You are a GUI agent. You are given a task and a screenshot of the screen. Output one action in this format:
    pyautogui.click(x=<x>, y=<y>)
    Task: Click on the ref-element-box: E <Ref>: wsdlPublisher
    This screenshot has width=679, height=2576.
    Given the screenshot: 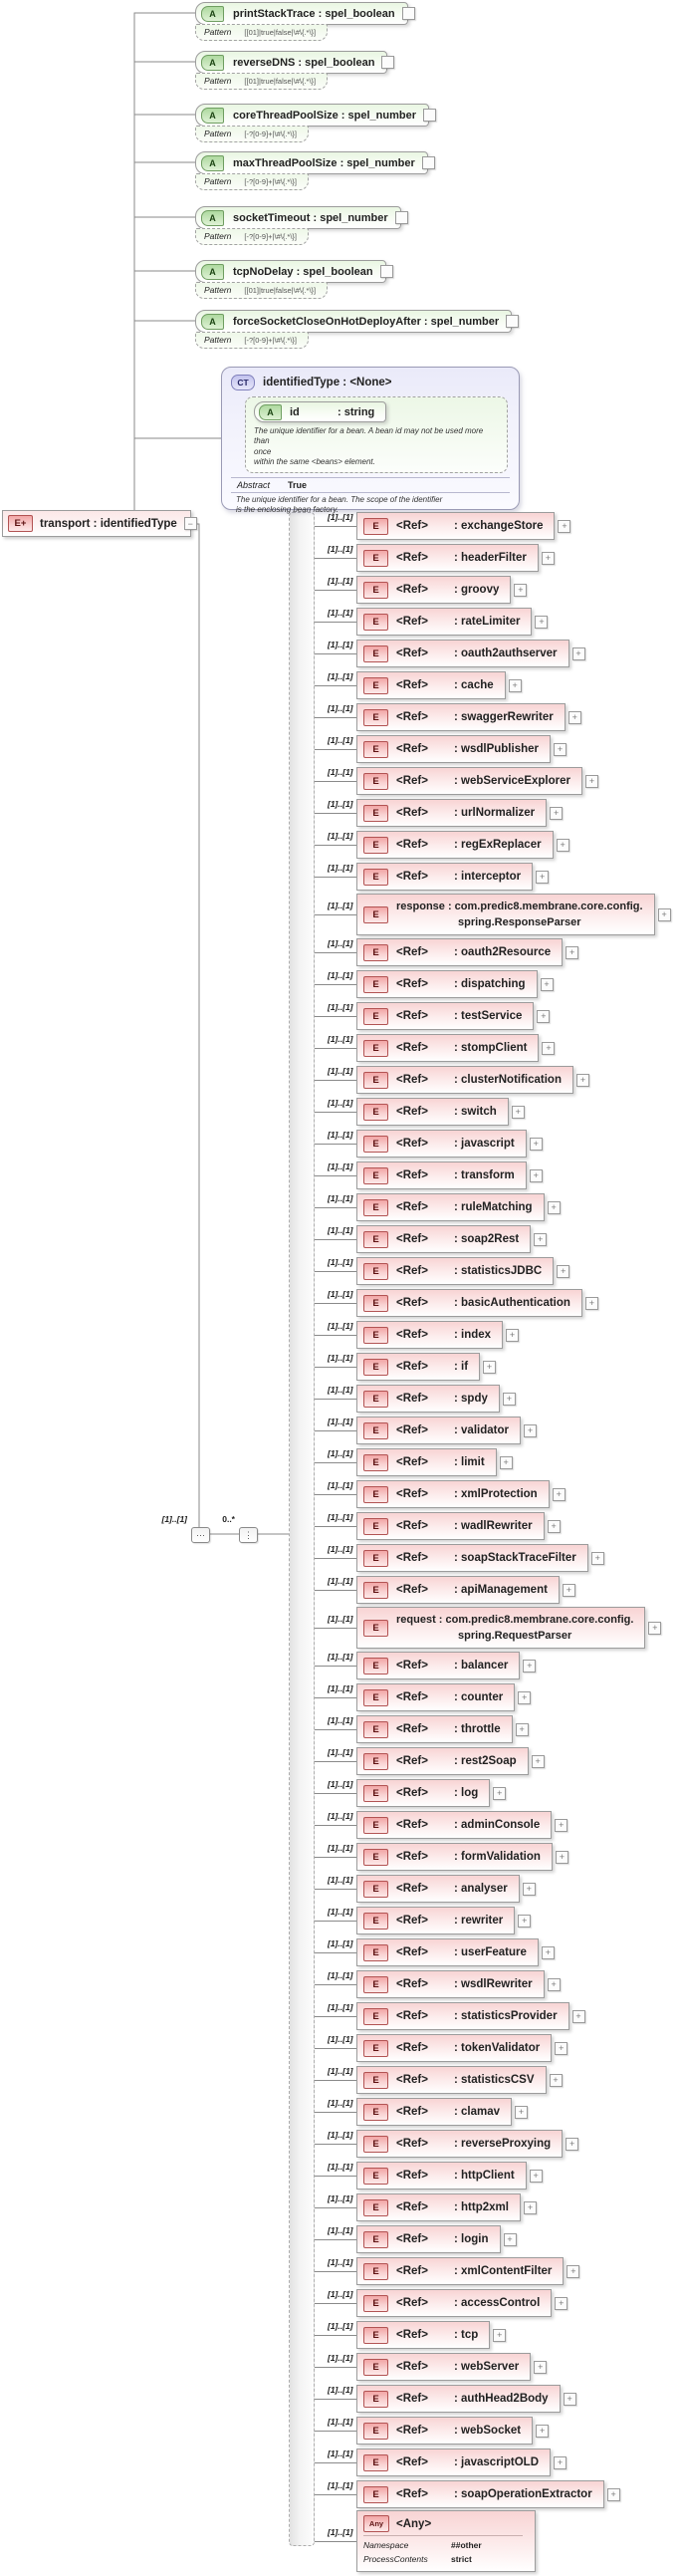 What is the action you would take?
    pyautogui.click(x=453, y=749)
    